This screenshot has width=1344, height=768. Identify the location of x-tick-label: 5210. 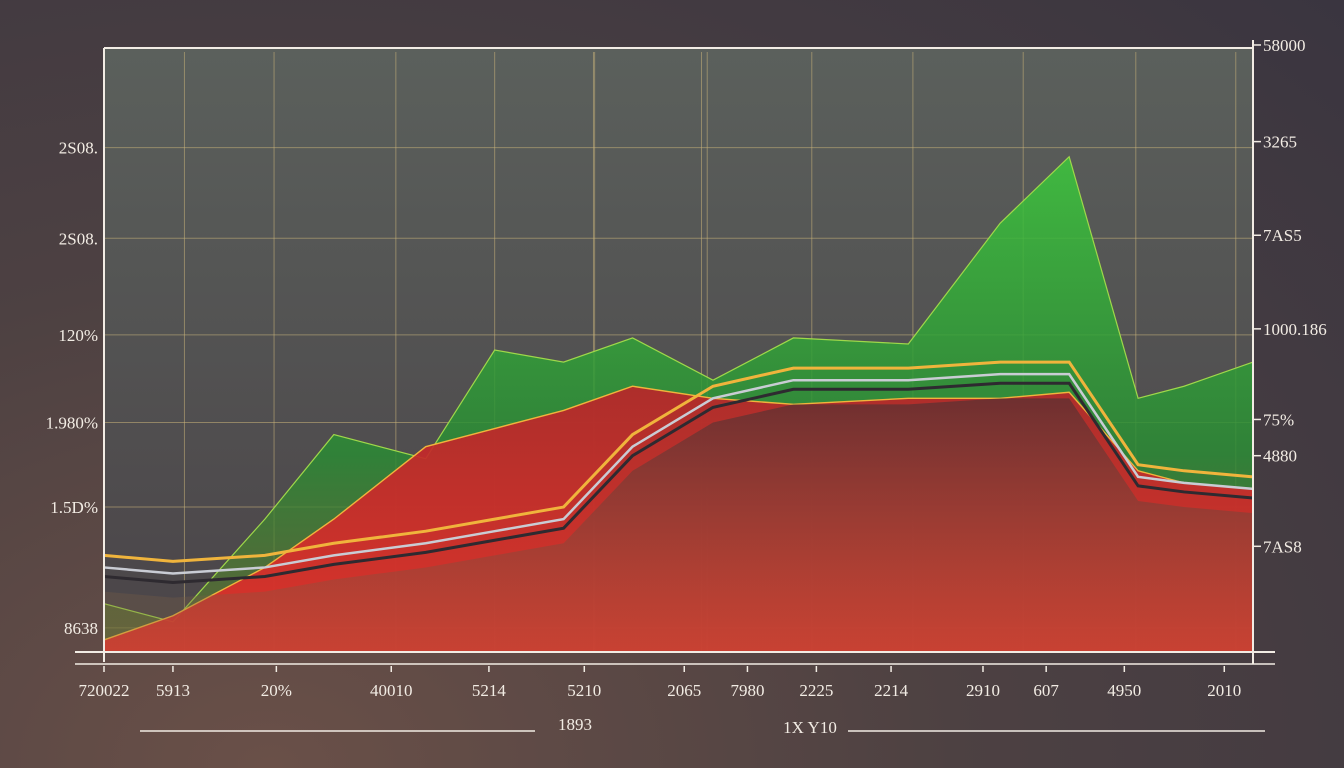
(584, 690).